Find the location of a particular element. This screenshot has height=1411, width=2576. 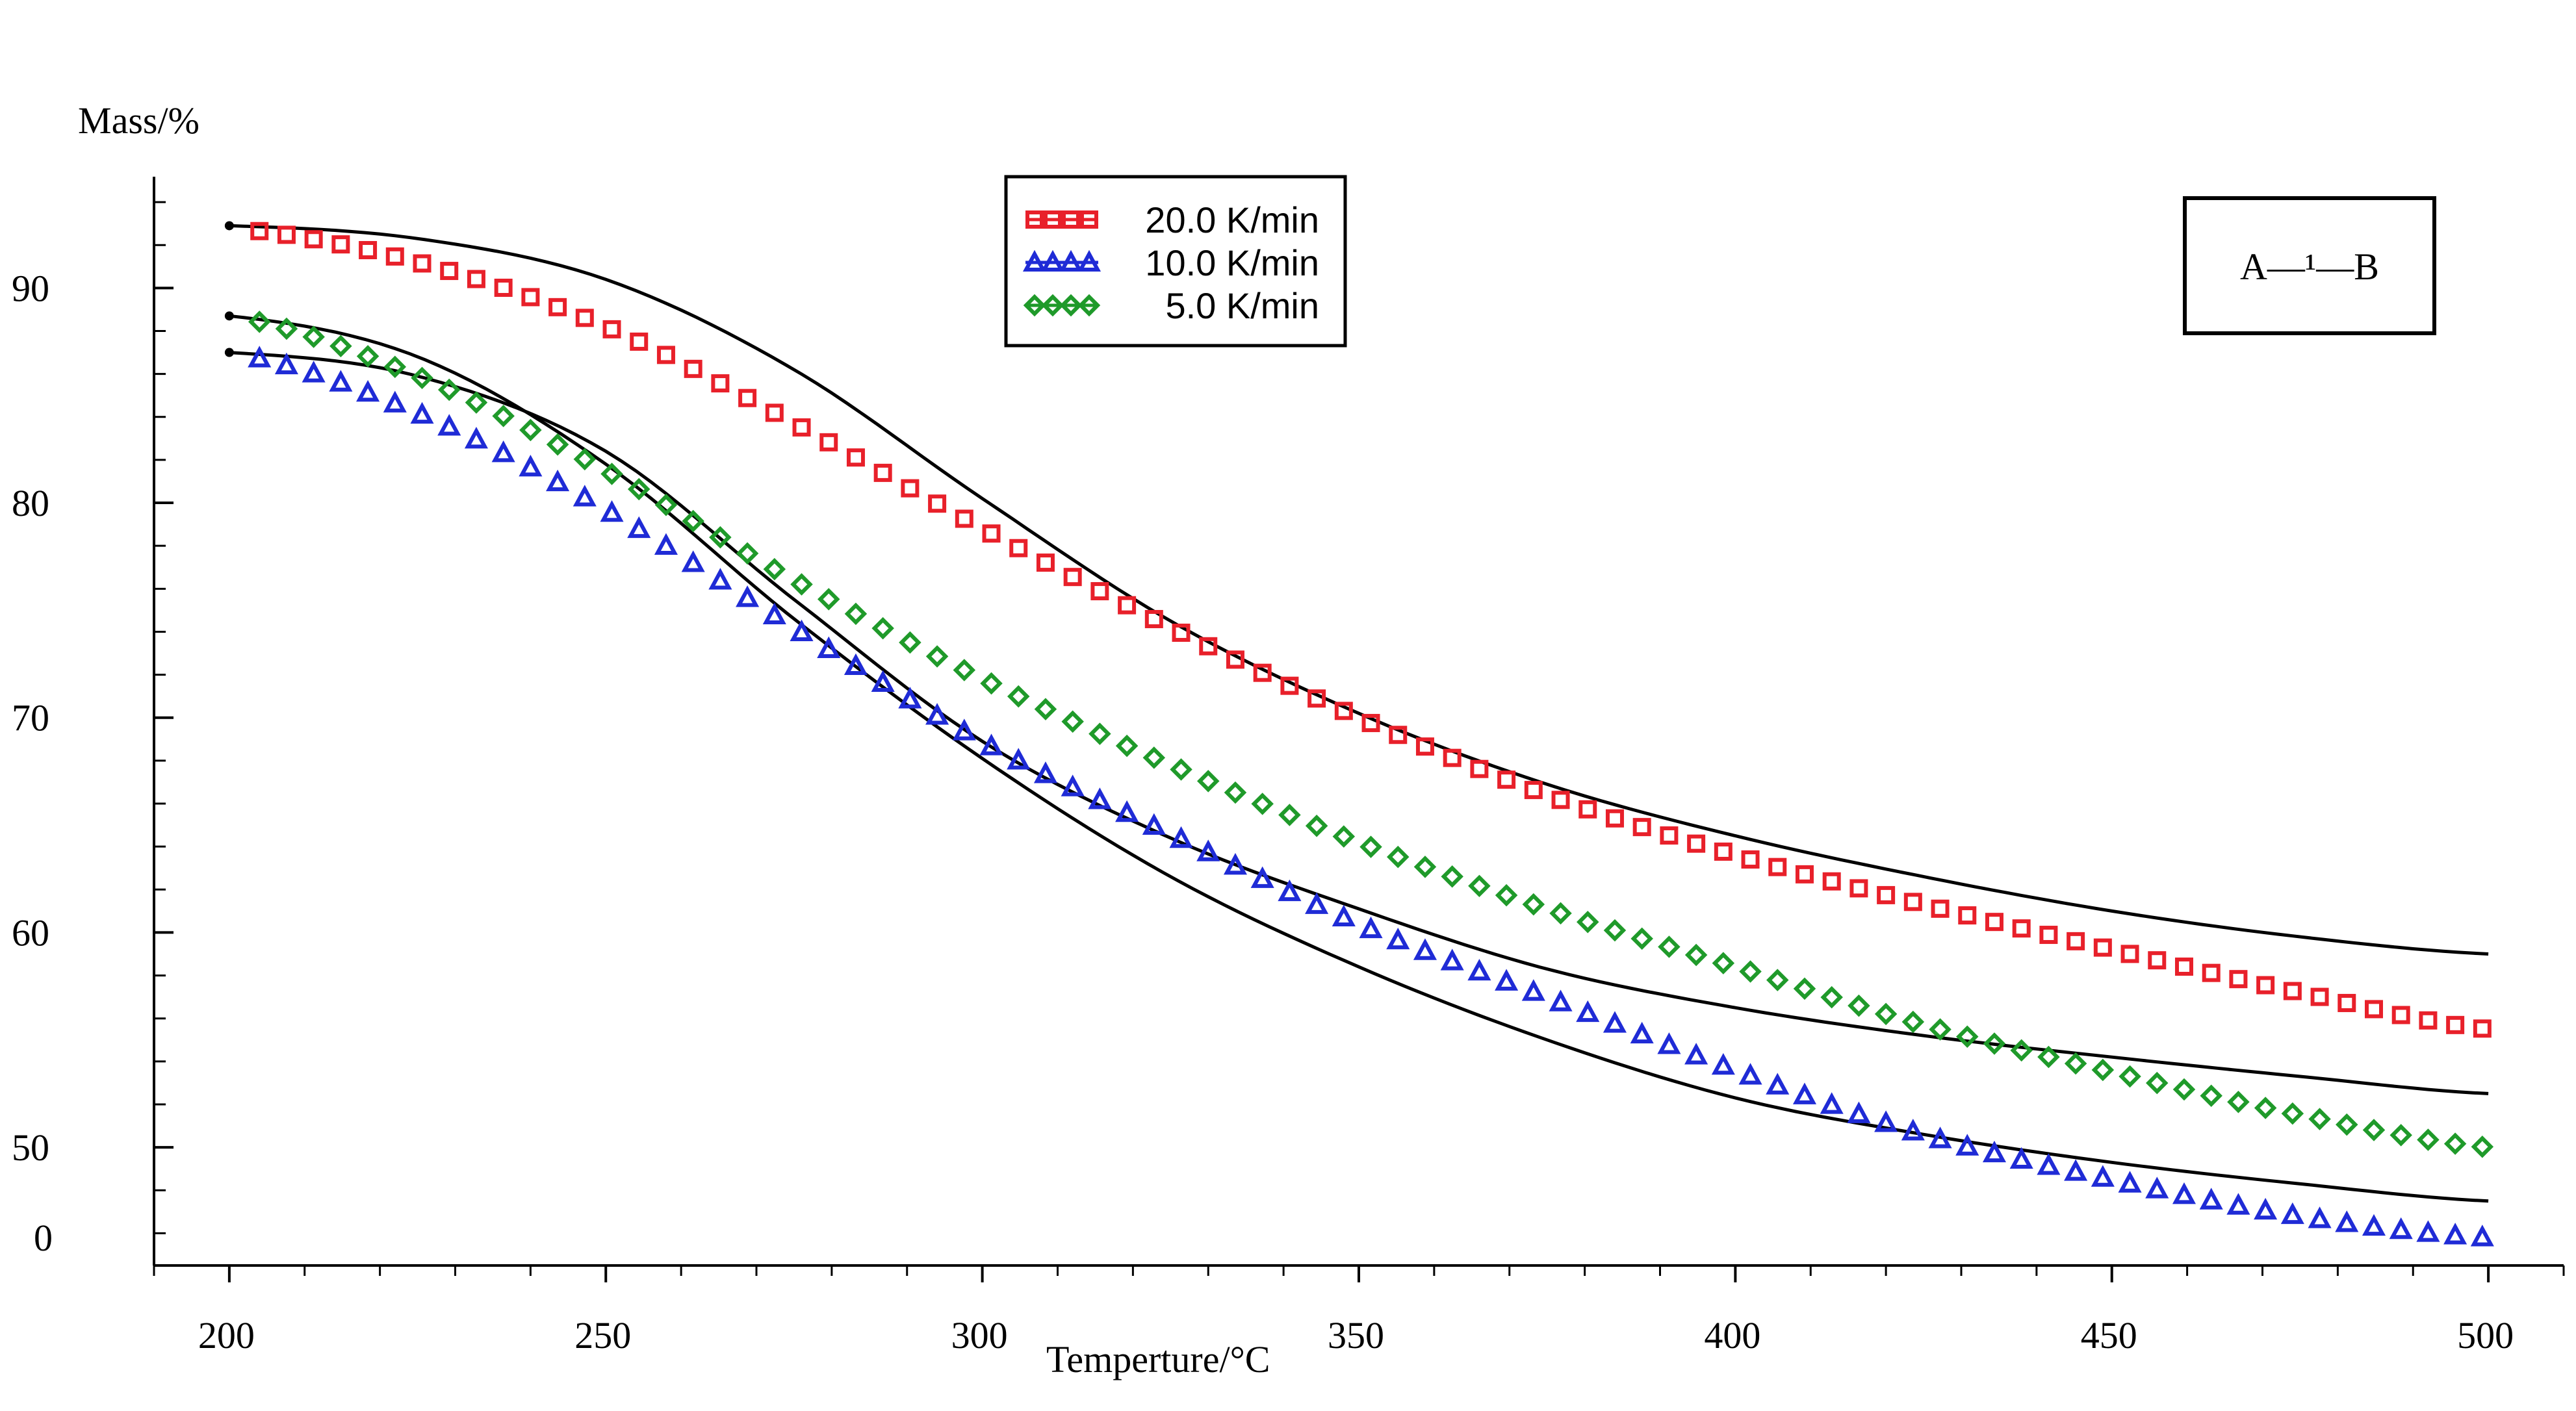

annotation-frame is located at coordinates (2310, 265).